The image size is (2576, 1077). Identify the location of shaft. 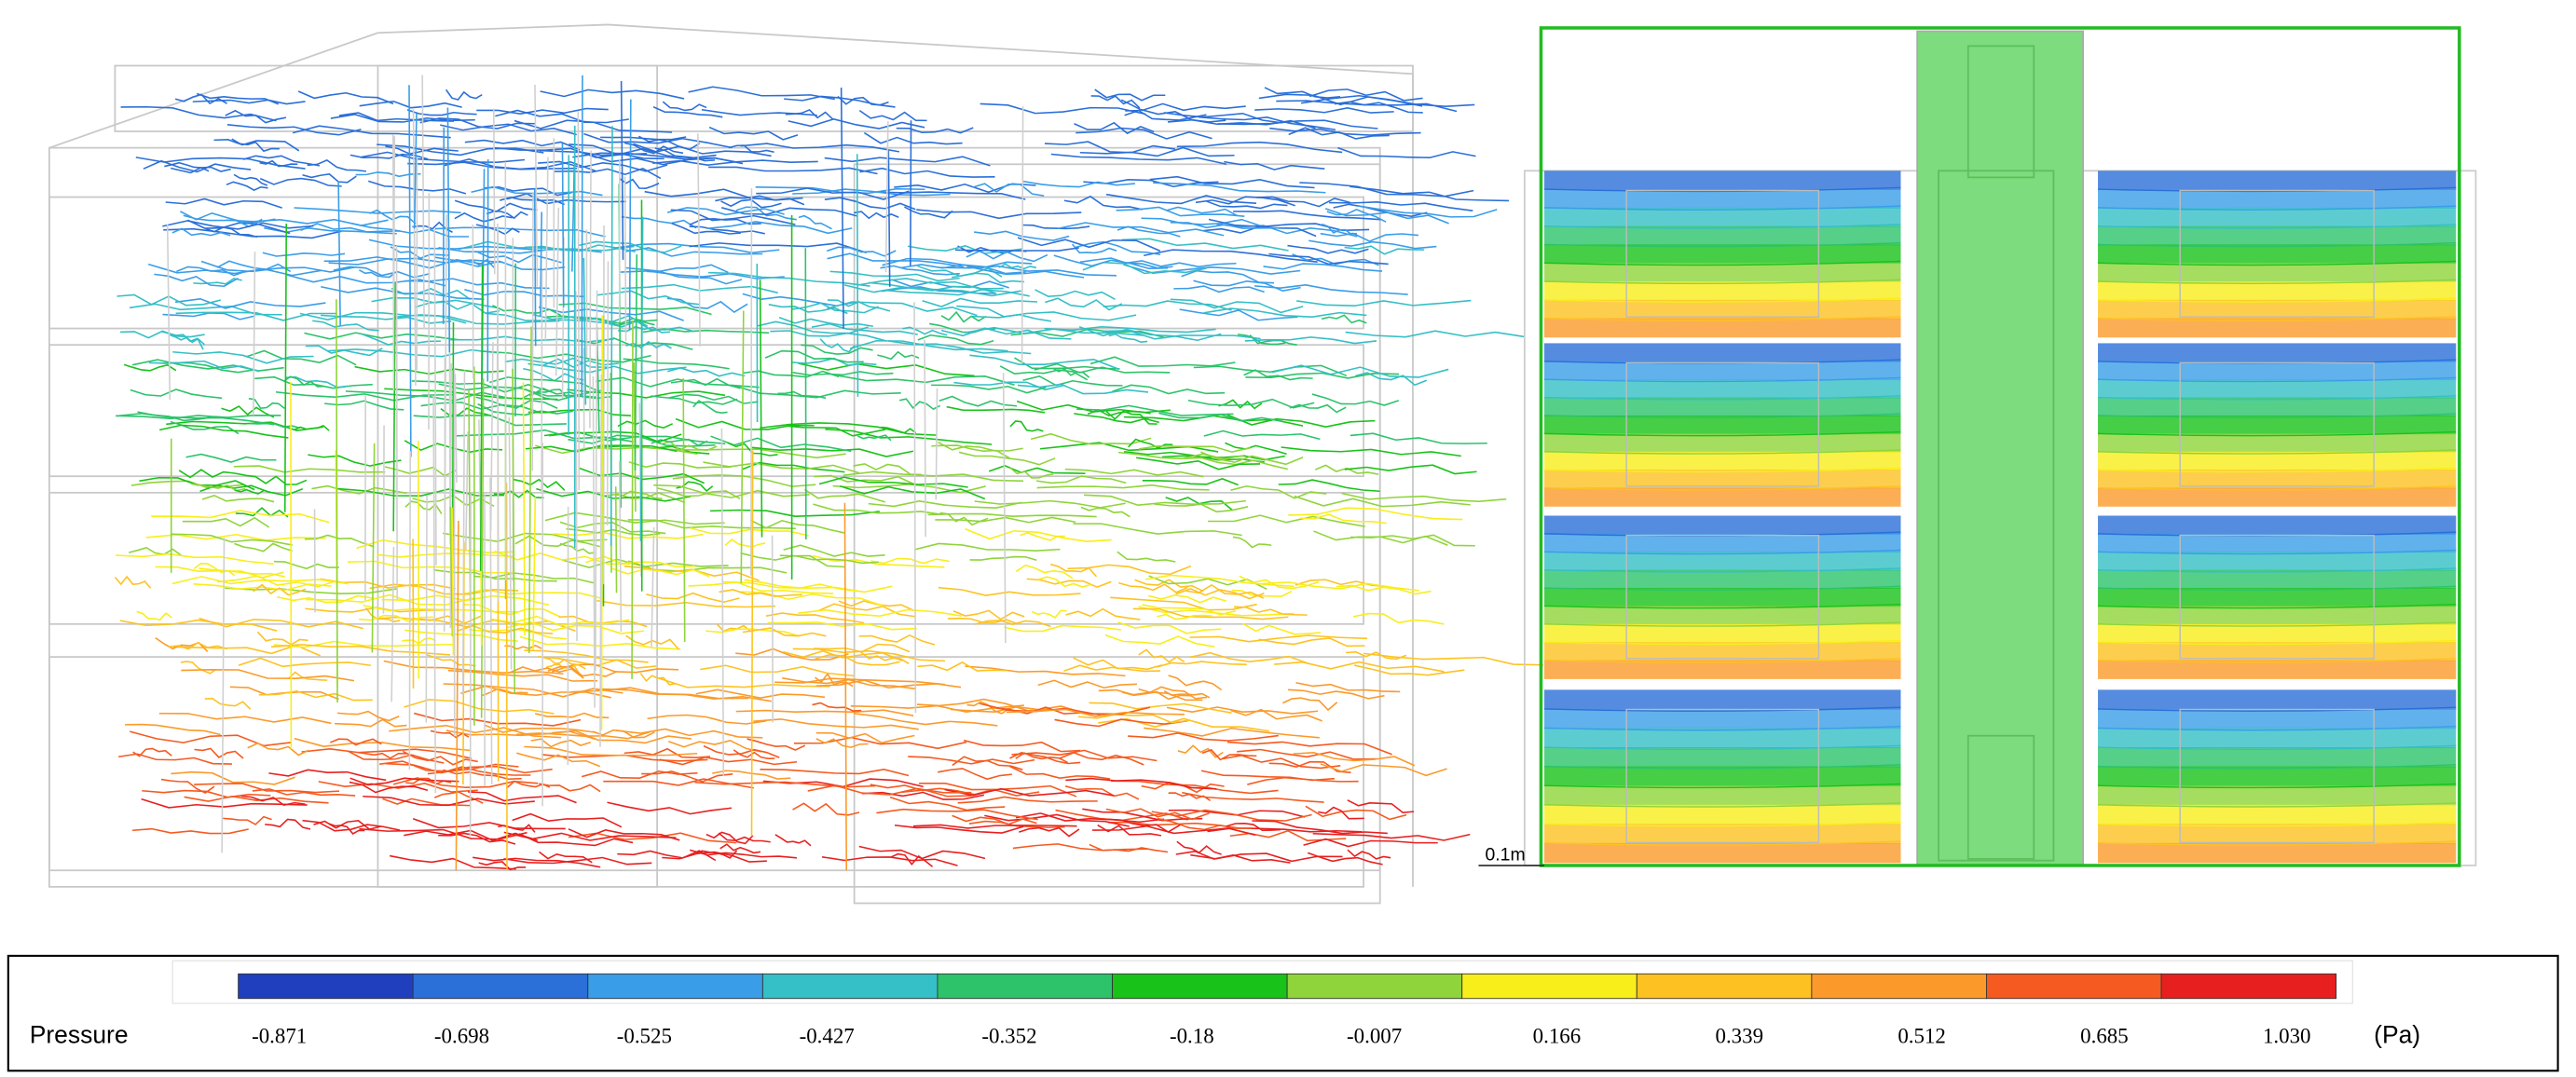
(2001, 448).